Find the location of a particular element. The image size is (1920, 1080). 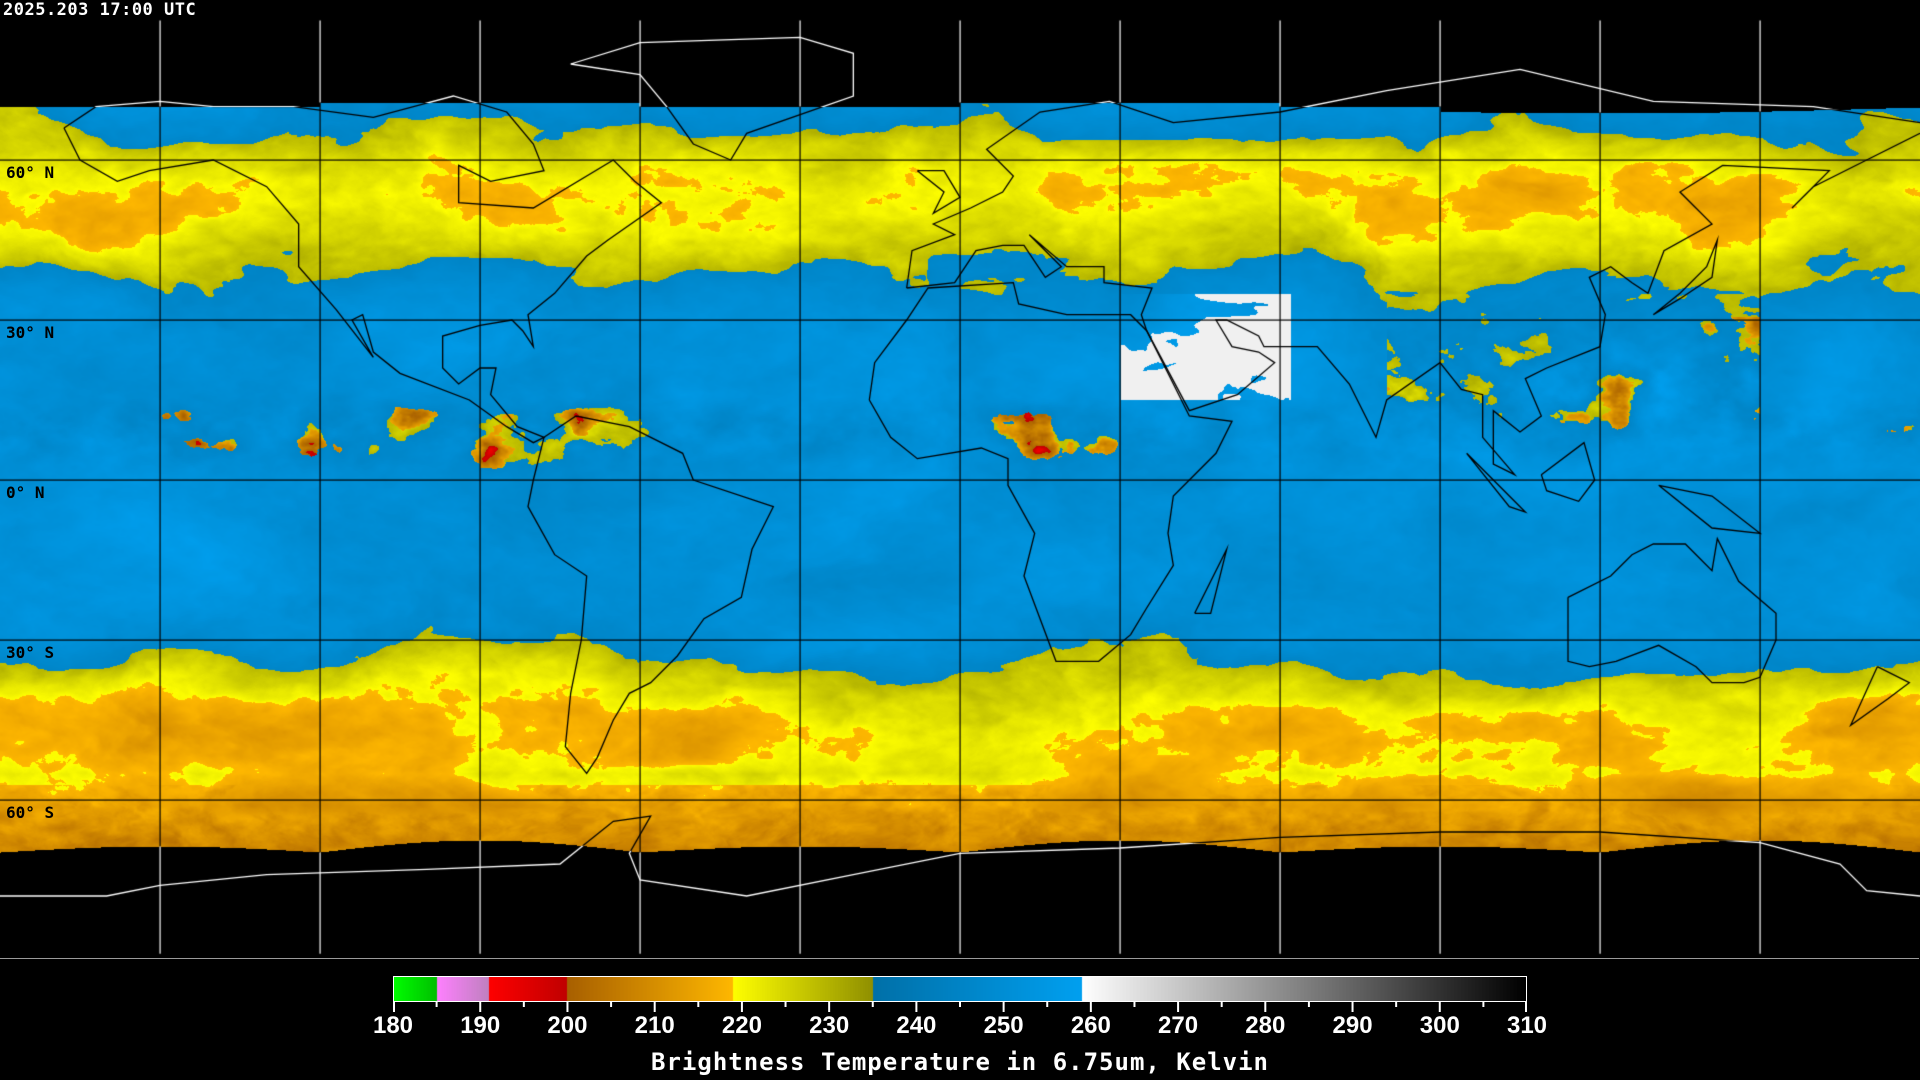

timestamp: 2025.203 17:00 UTC is located at coordinates (100, 10).